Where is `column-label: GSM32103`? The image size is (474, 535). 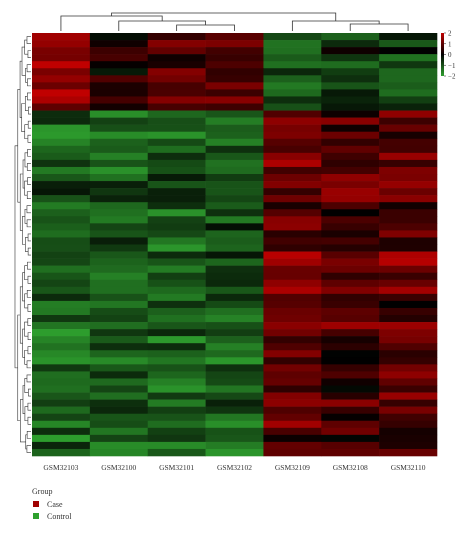 column-label: GSM32103 is located at coordinates (60, 467).